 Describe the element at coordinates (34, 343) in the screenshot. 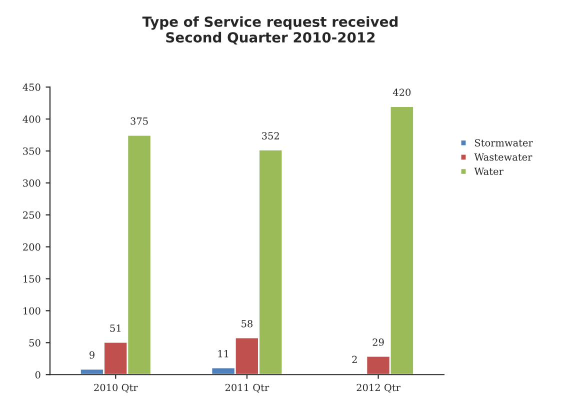

I see `y-tick-label: 50` at that location.